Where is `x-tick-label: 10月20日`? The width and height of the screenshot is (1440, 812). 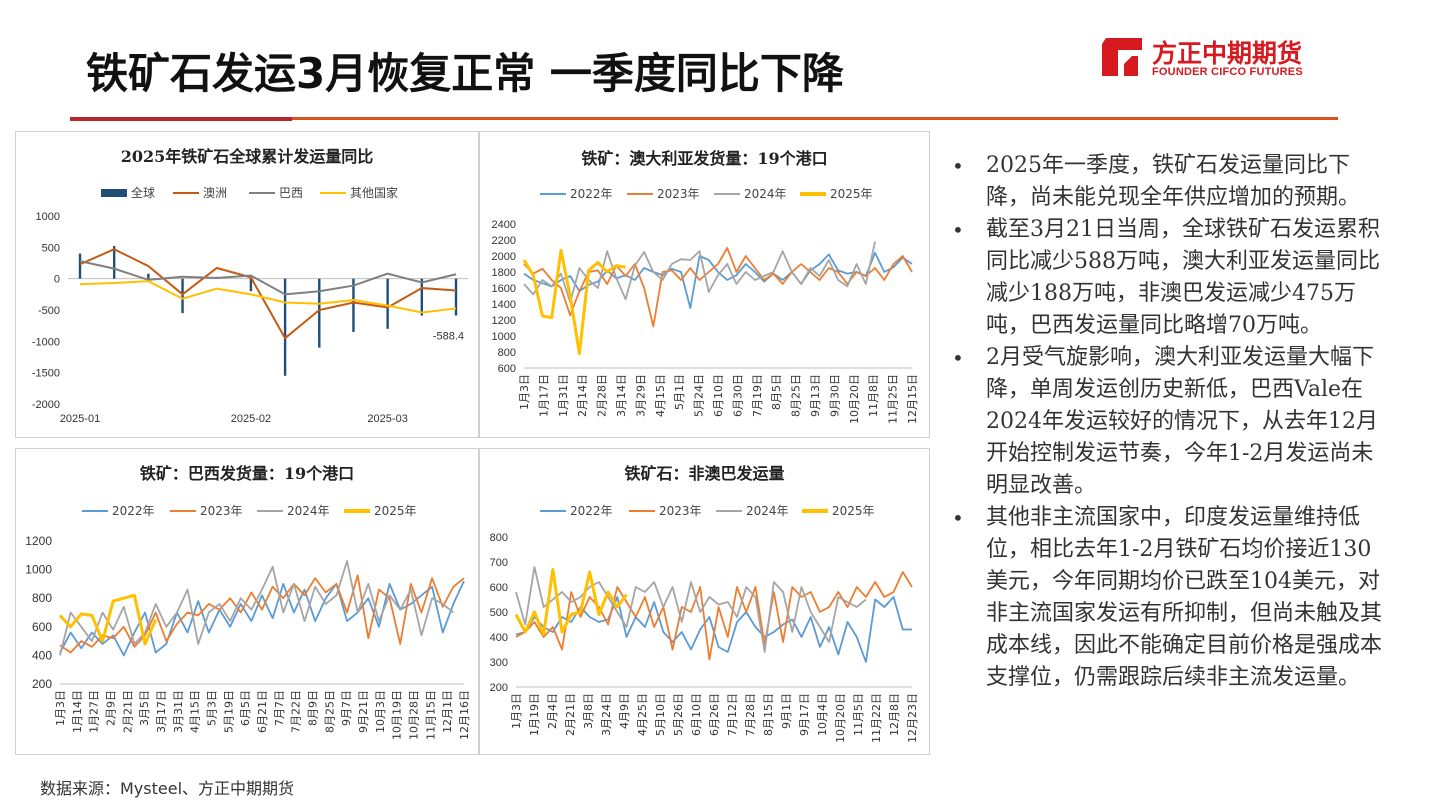 x-tick-label: 10月20日 is located at coordinates (854, 399).